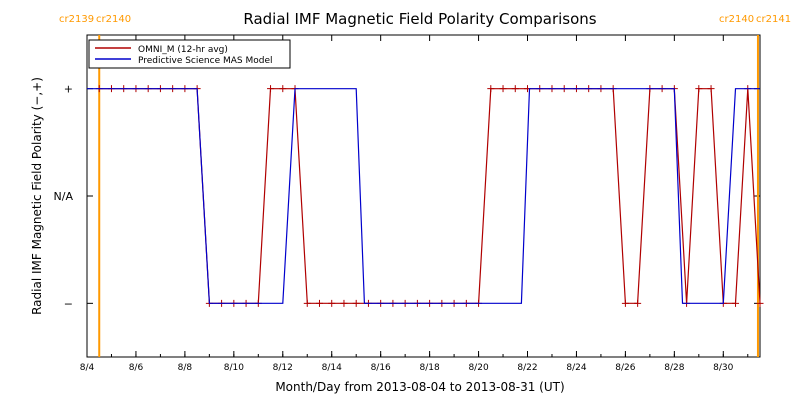 Image resolution: width=800 pixels, height=400 pixels. I want to click on y-tick-label: −, so click(68, 303).